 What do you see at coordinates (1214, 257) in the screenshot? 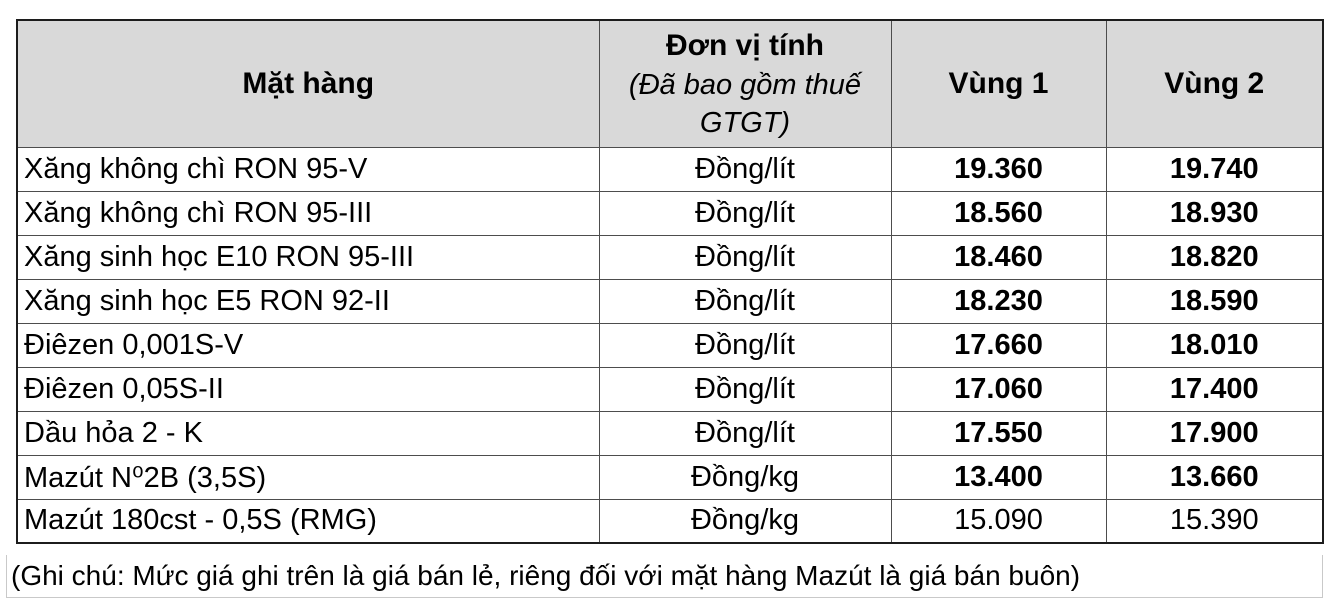
I see `region2-value-cell: 18.820` at bounding box center [1214, 257].